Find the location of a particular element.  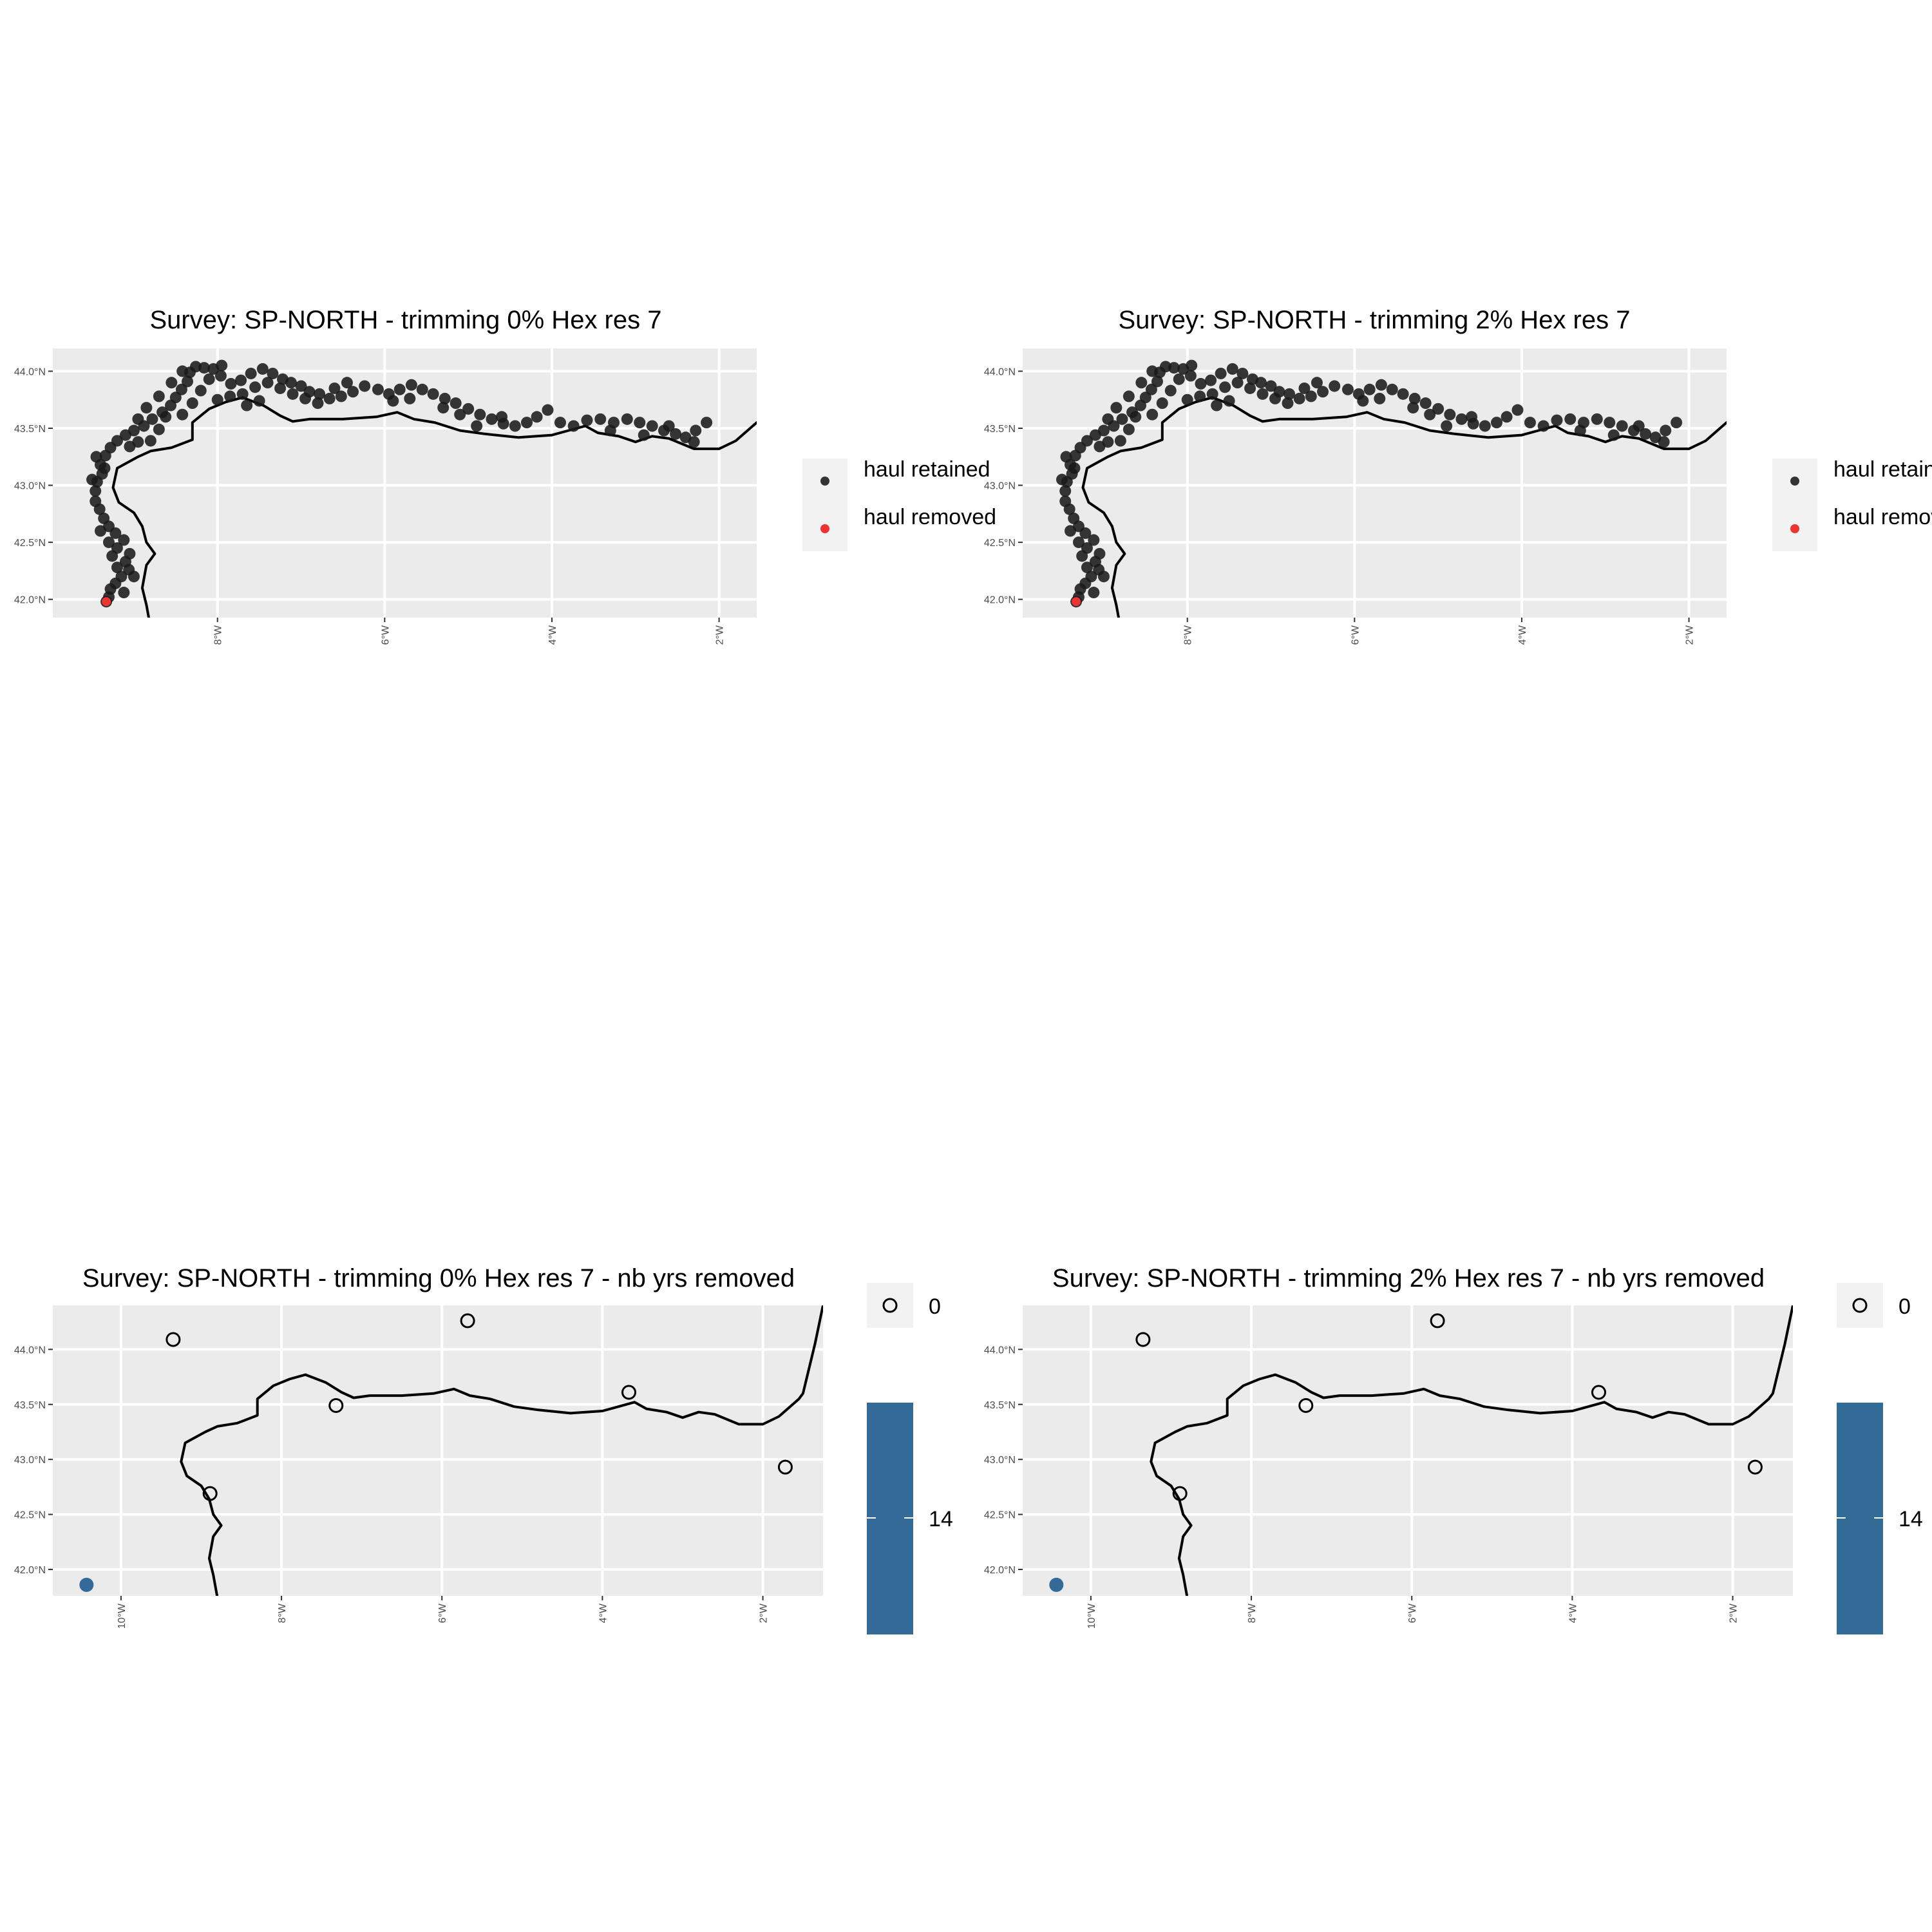

legend-label-removed: haul removed is located at coordinates (1882, 517).